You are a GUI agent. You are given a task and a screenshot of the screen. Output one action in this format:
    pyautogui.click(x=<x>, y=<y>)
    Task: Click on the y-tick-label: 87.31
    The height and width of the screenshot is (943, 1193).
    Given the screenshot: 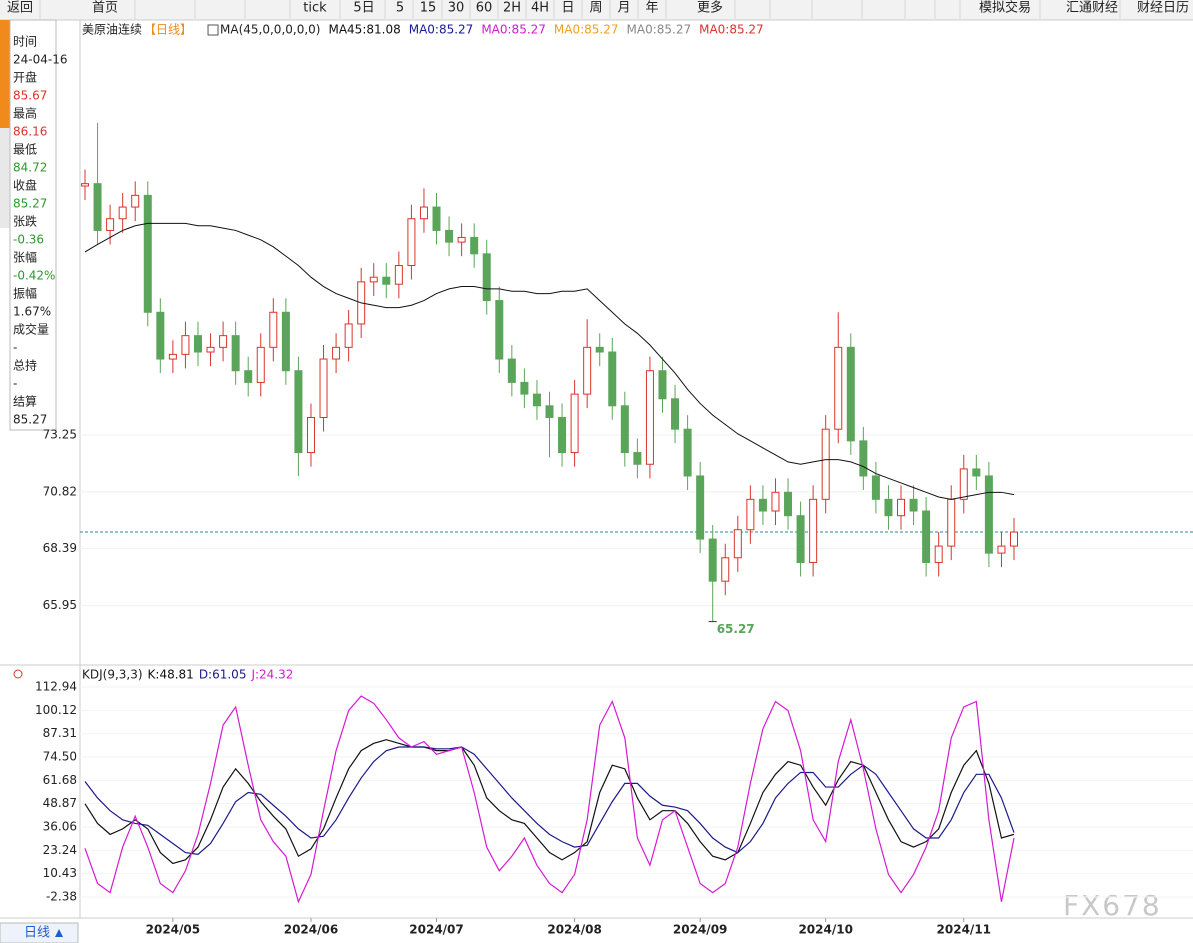 What is the action you would take?
    pyautogui.click(x=60, y=733)
    